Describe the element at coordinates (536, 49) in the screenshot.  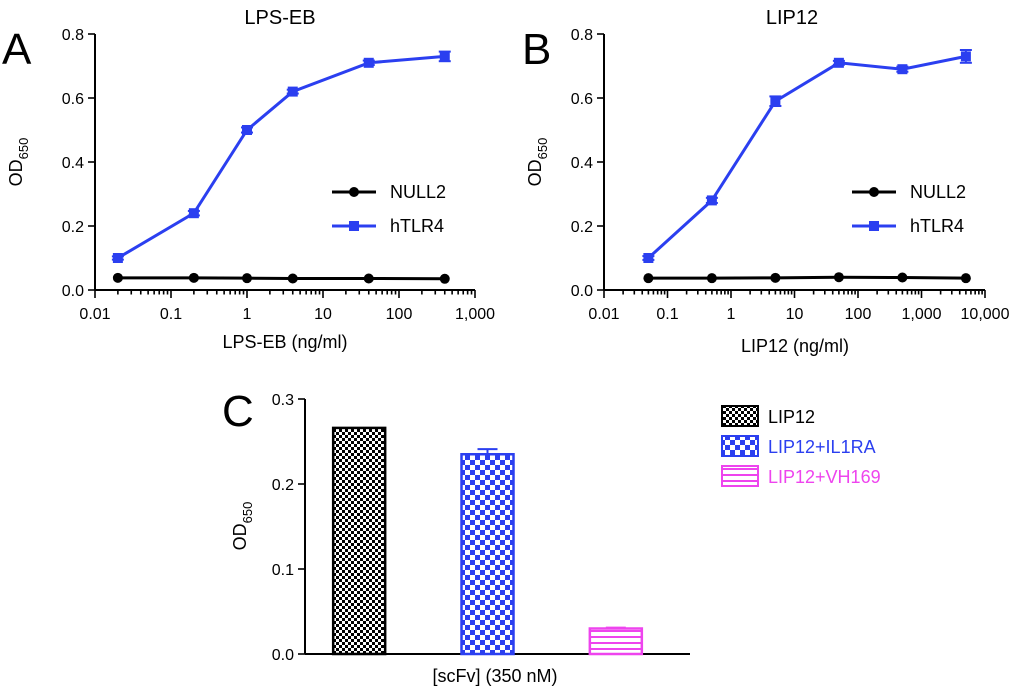
I see `panel-letter-b: B` at that location.